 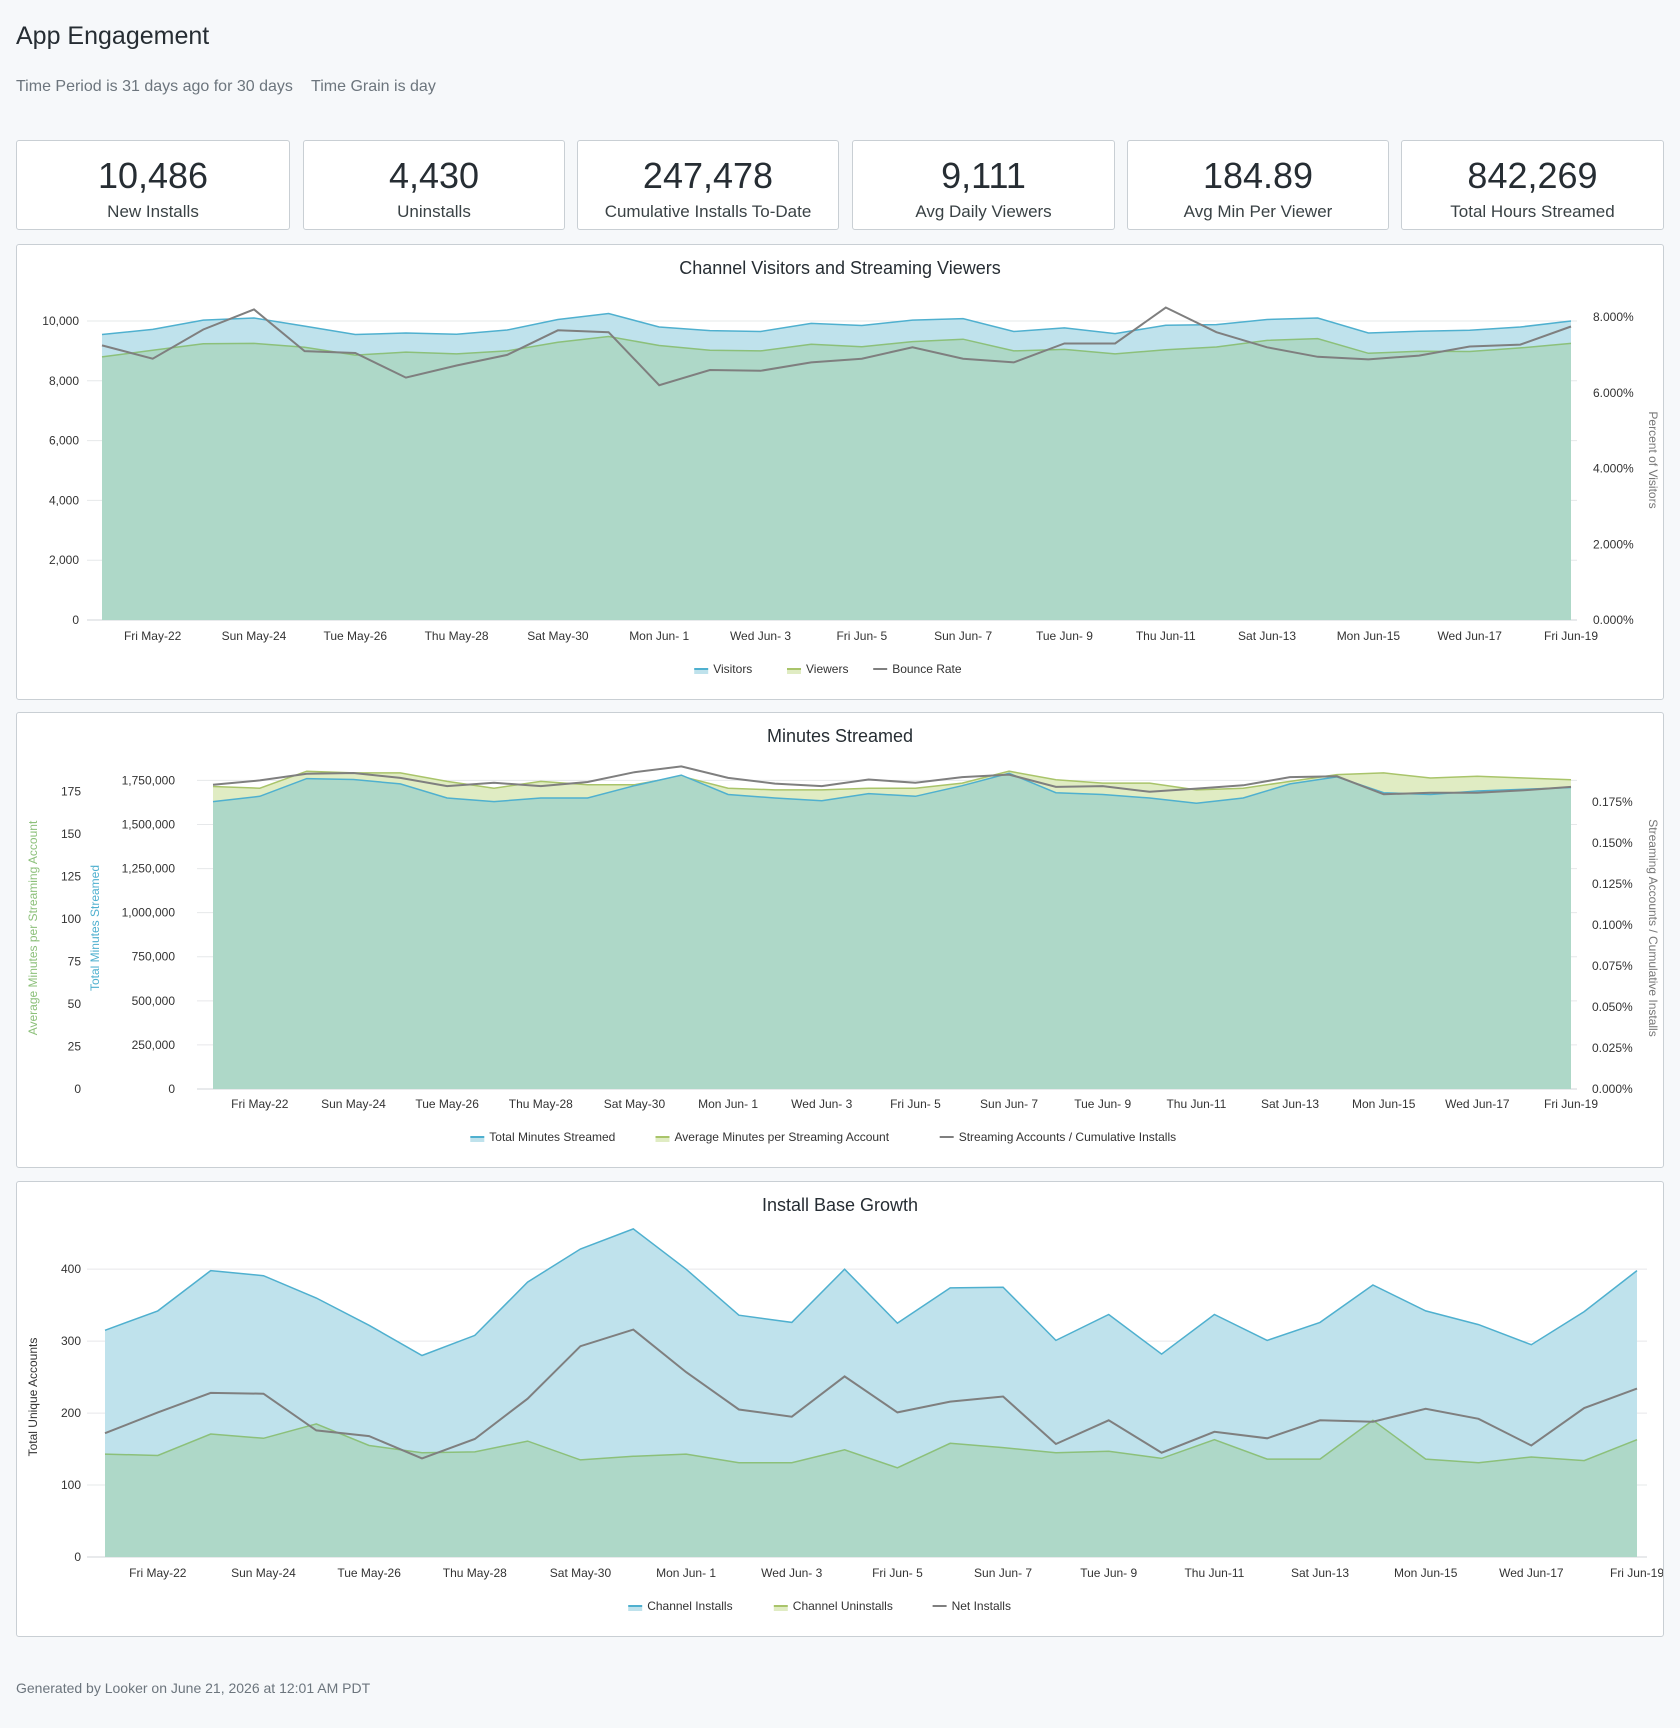 I want to click on filter-time-grain: Time Grain is day, so click(x=373, y=86).